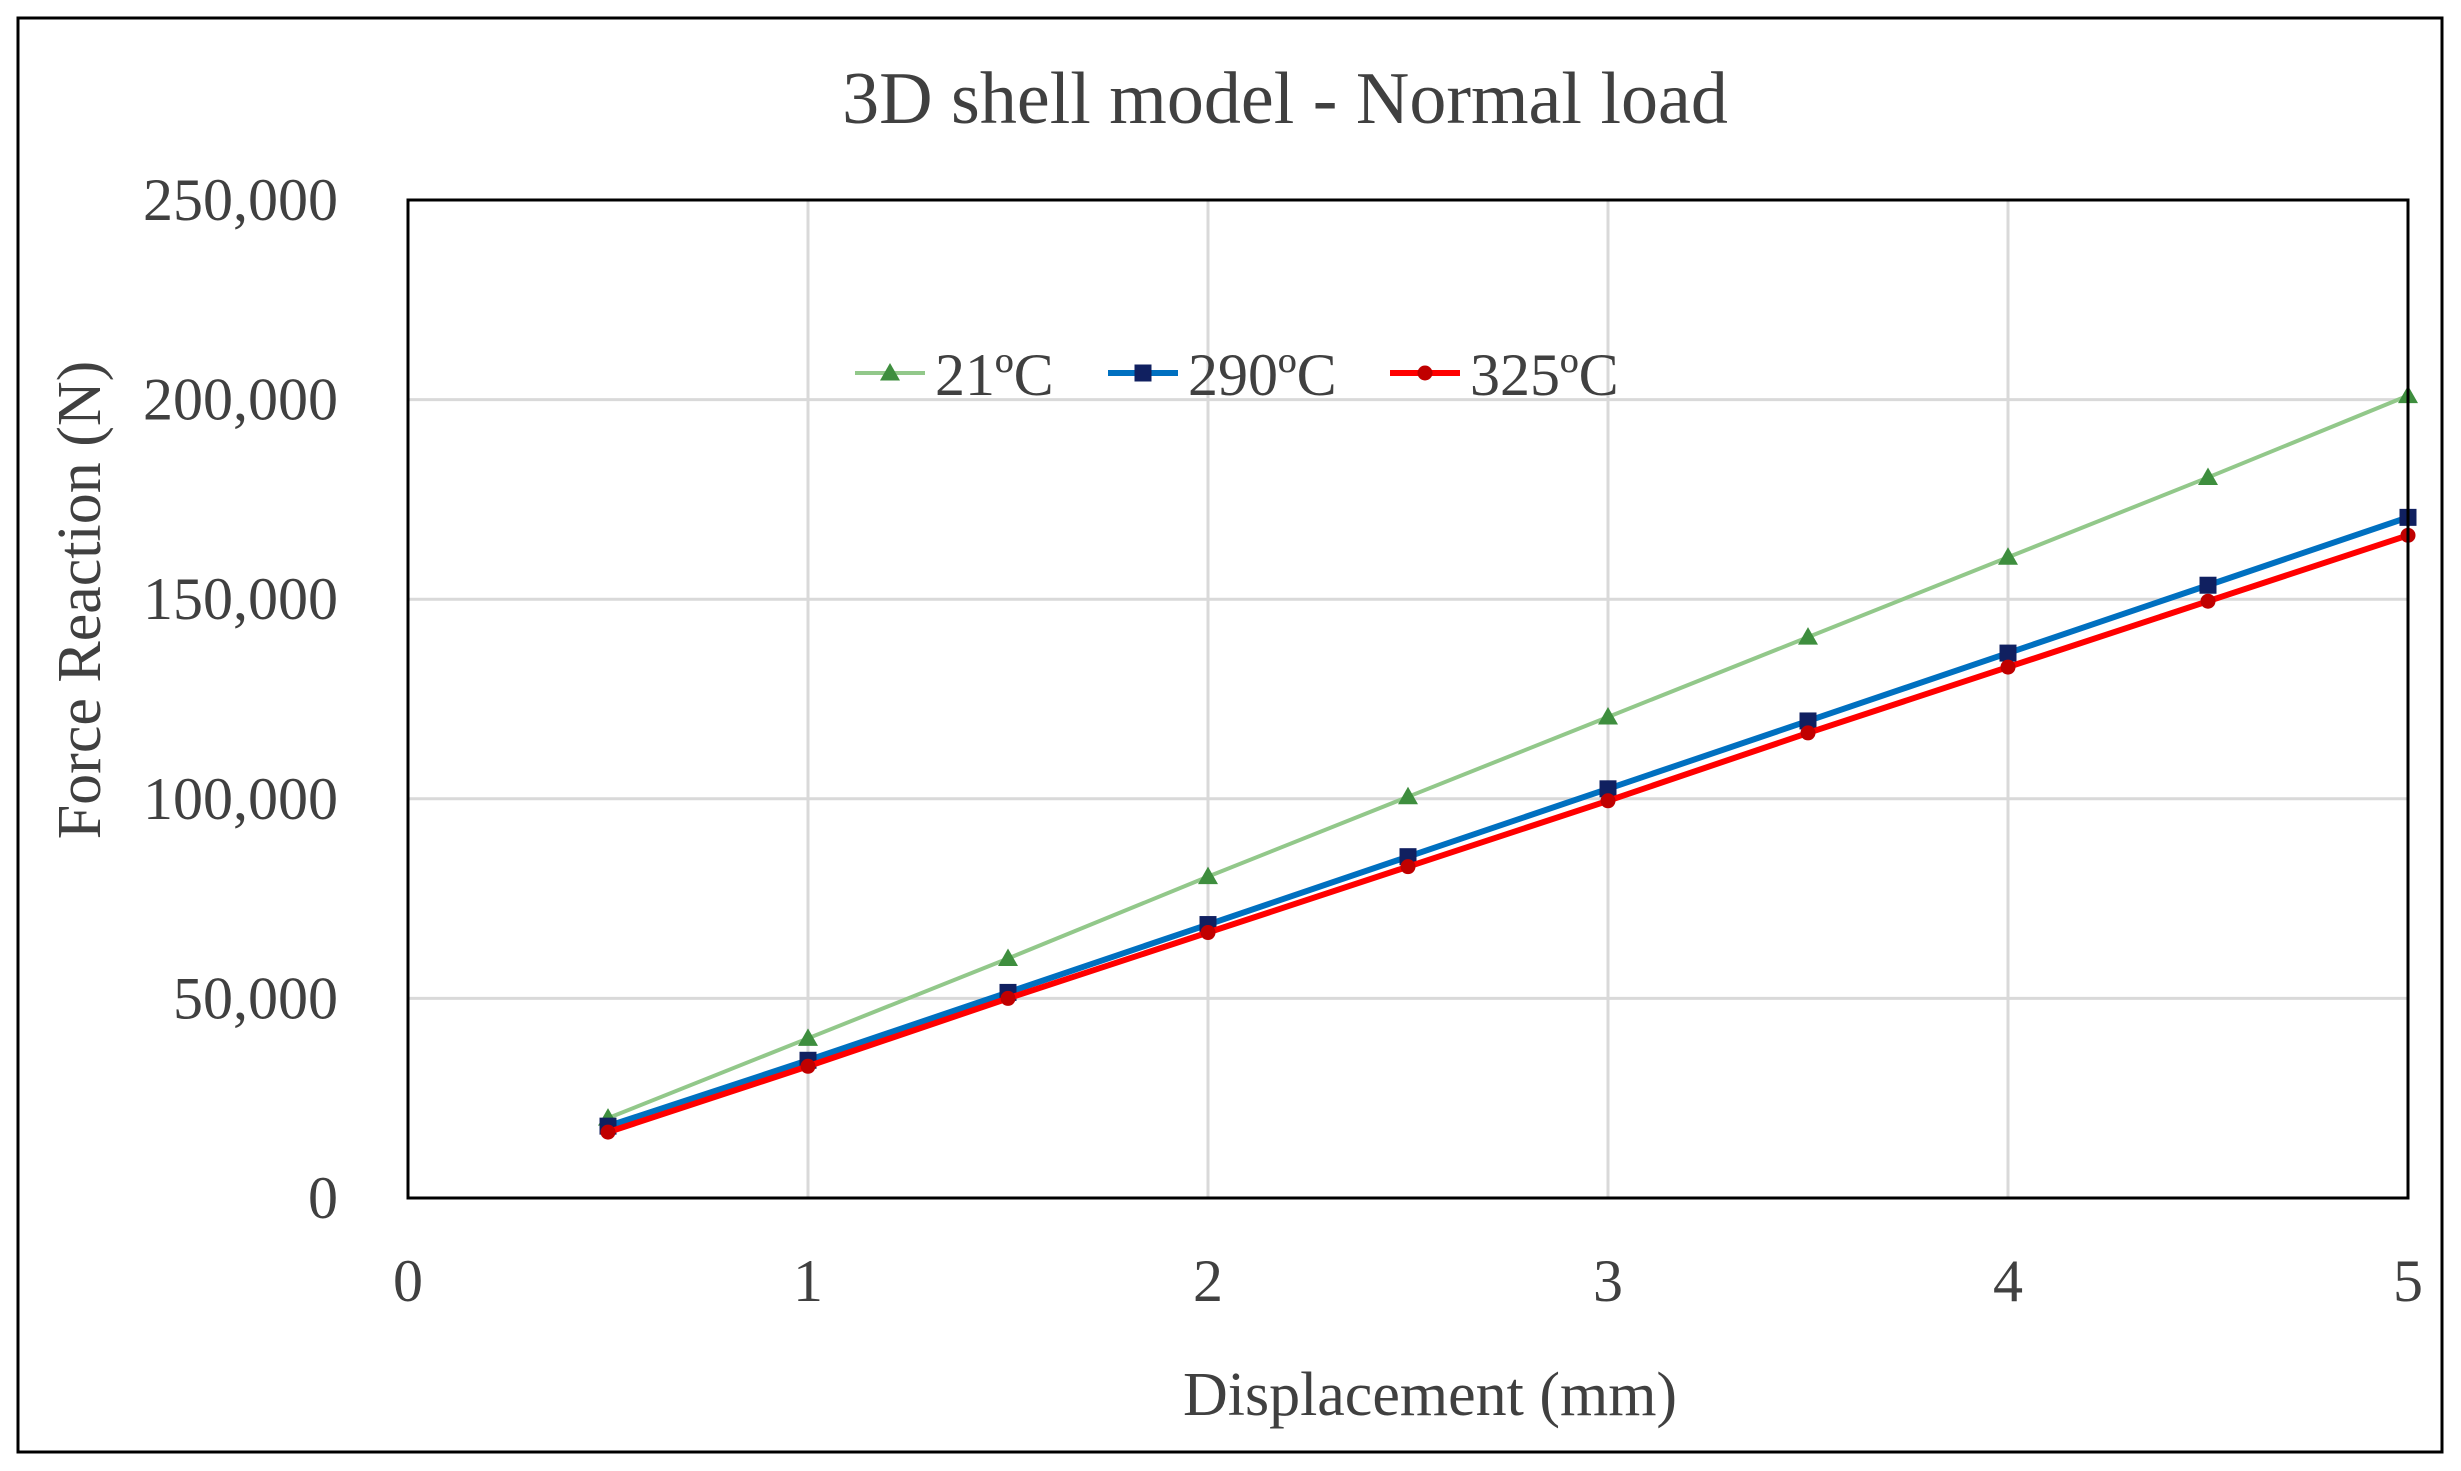  What do you see at coordinates (994, 375) in the screenshot?
I see `legend-label: 21ºC` at bounding box center [994, 375].